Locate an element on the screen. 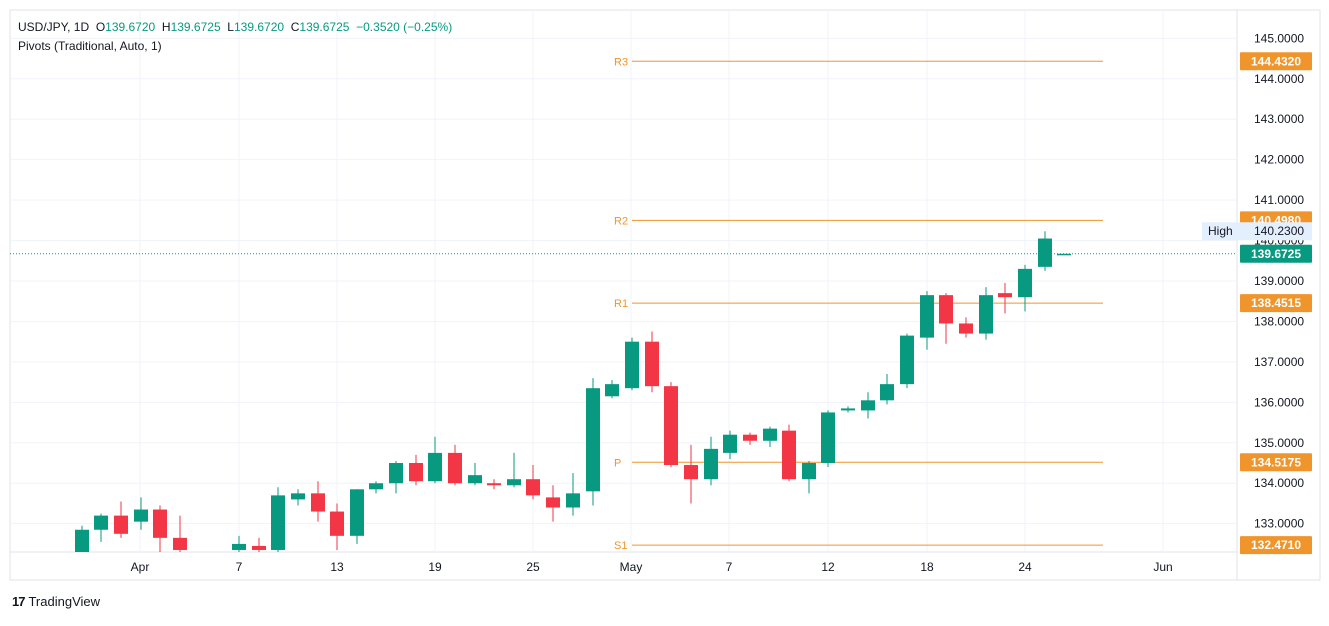  pivot-price-label: 138.4515 is located at coordinates (1276, 303).